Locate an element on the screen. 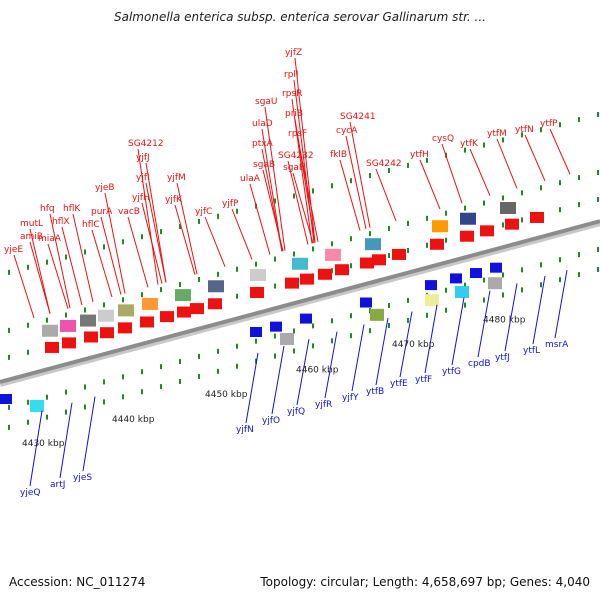 This screenshot has height=600, width=600. scale-label-1: 4440 kbp is located at coordinates (133, 420).